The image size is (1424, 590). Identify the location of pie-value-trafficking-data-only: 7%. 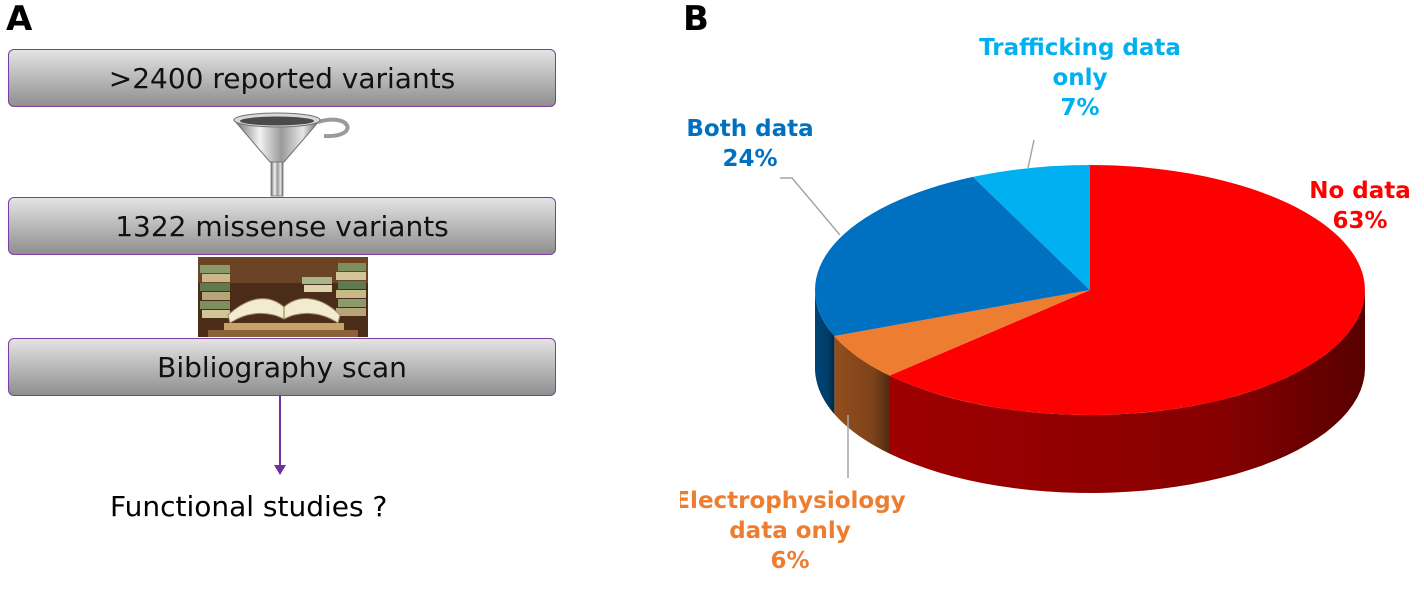
(1079, 108).